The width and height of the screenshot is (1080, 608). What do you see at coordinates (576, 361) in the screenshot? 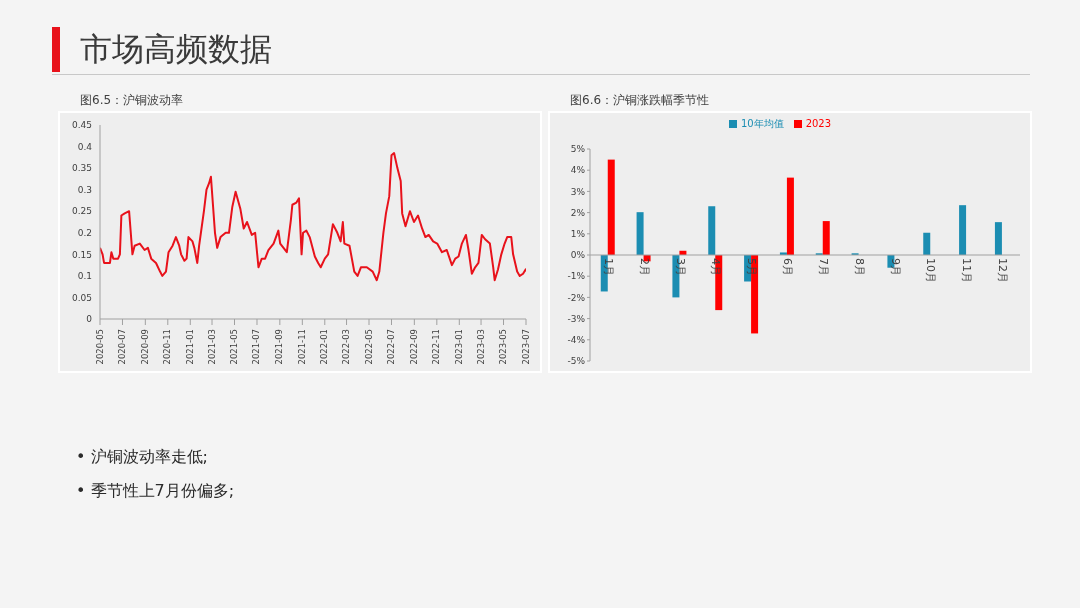
I see `y-tick-label: -5%` at bounding box center [576, 361].